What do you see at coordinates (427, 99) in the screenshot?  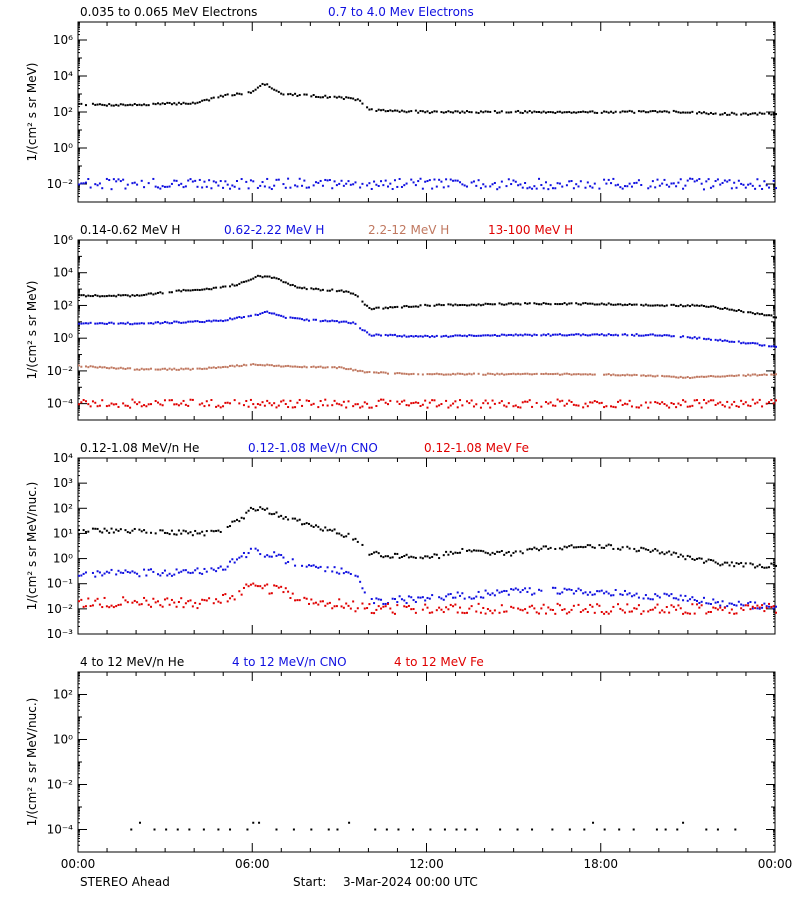 I see `series-black` at bounding box center [427, 99].